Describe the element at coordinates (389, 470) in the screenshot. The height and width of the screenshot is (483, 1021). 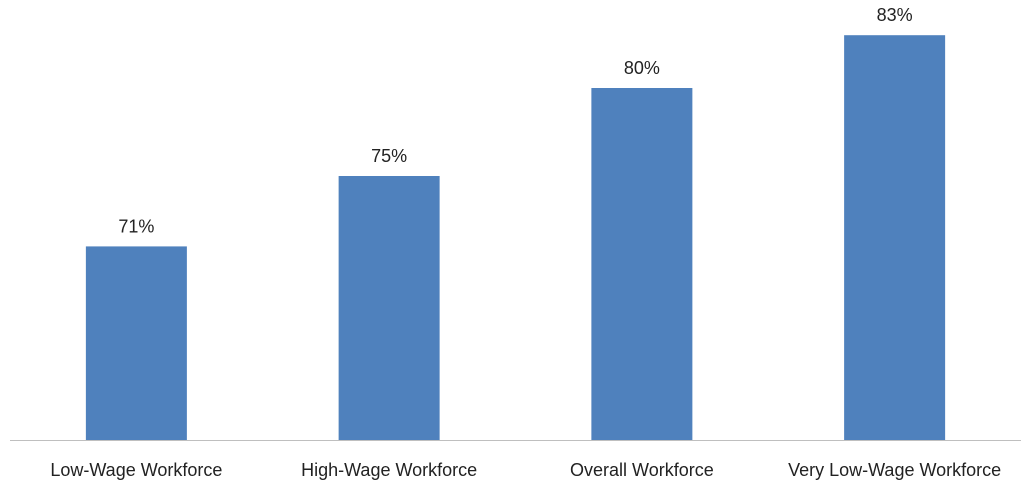
I see `category-label-1: High-Wage Workforce` at that location.